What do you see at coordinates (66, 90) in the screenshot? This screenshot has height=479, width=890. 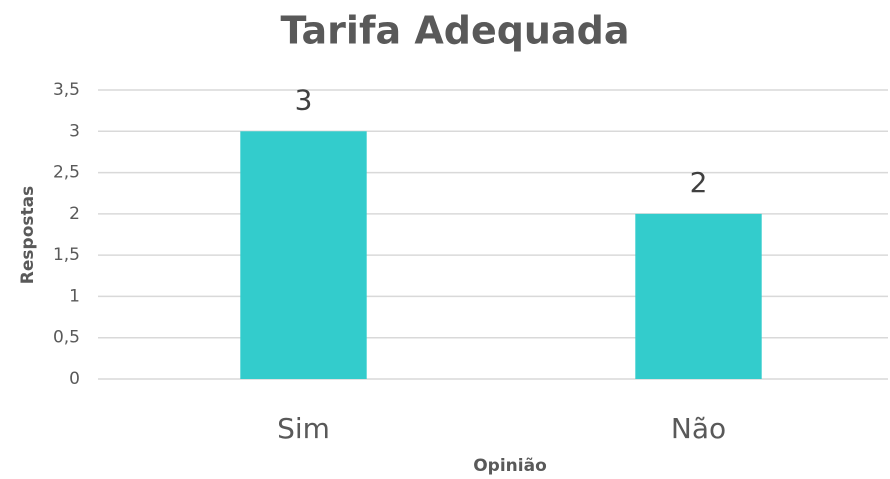 I see `y-tick-label: 3,5` at bounding box center [66, 90].